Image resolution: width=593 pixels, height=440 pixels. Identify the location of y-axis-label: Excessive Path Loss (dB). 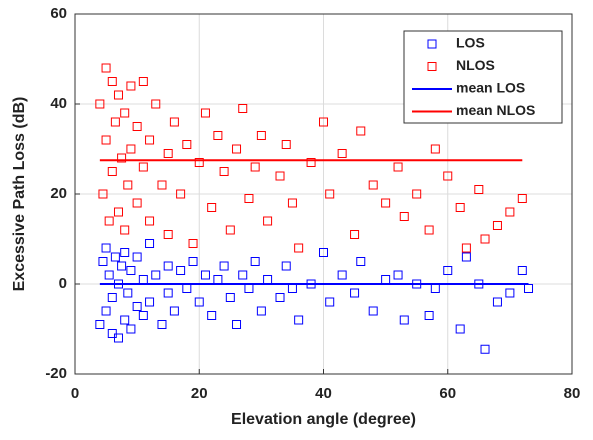
(19, 194).